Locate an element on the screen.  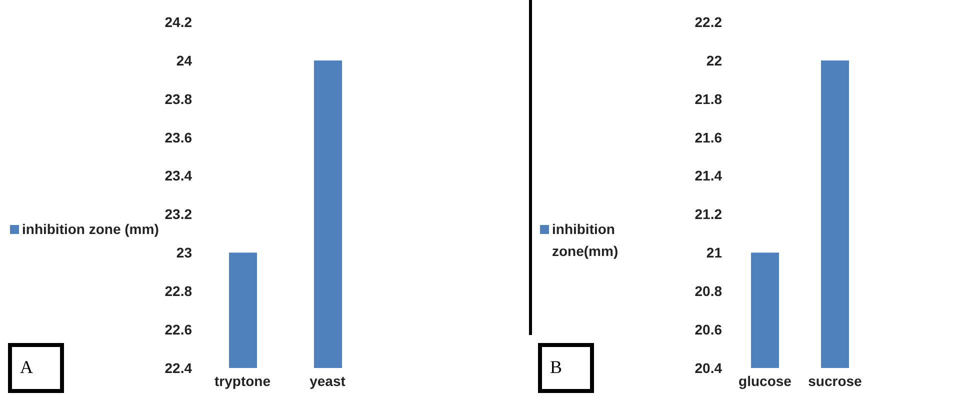
text: A is located at coordinates (26, 367).